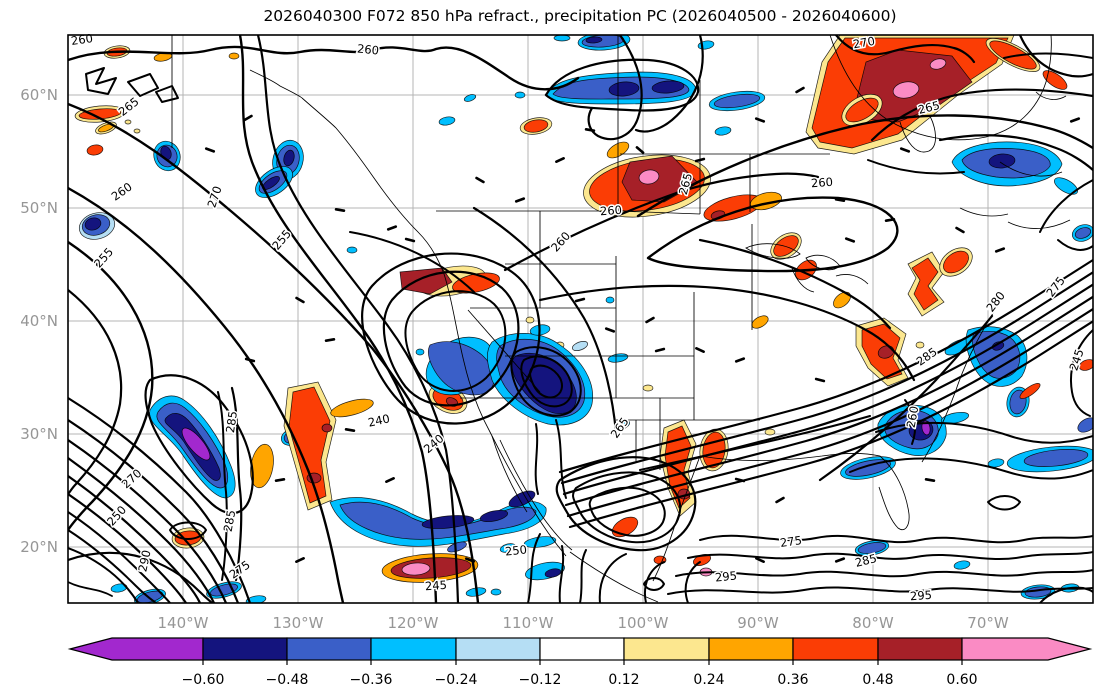  Describe the element at coordinates (528, 623) in the screenshot. I see `x-tick-label: 110°W` at that location.